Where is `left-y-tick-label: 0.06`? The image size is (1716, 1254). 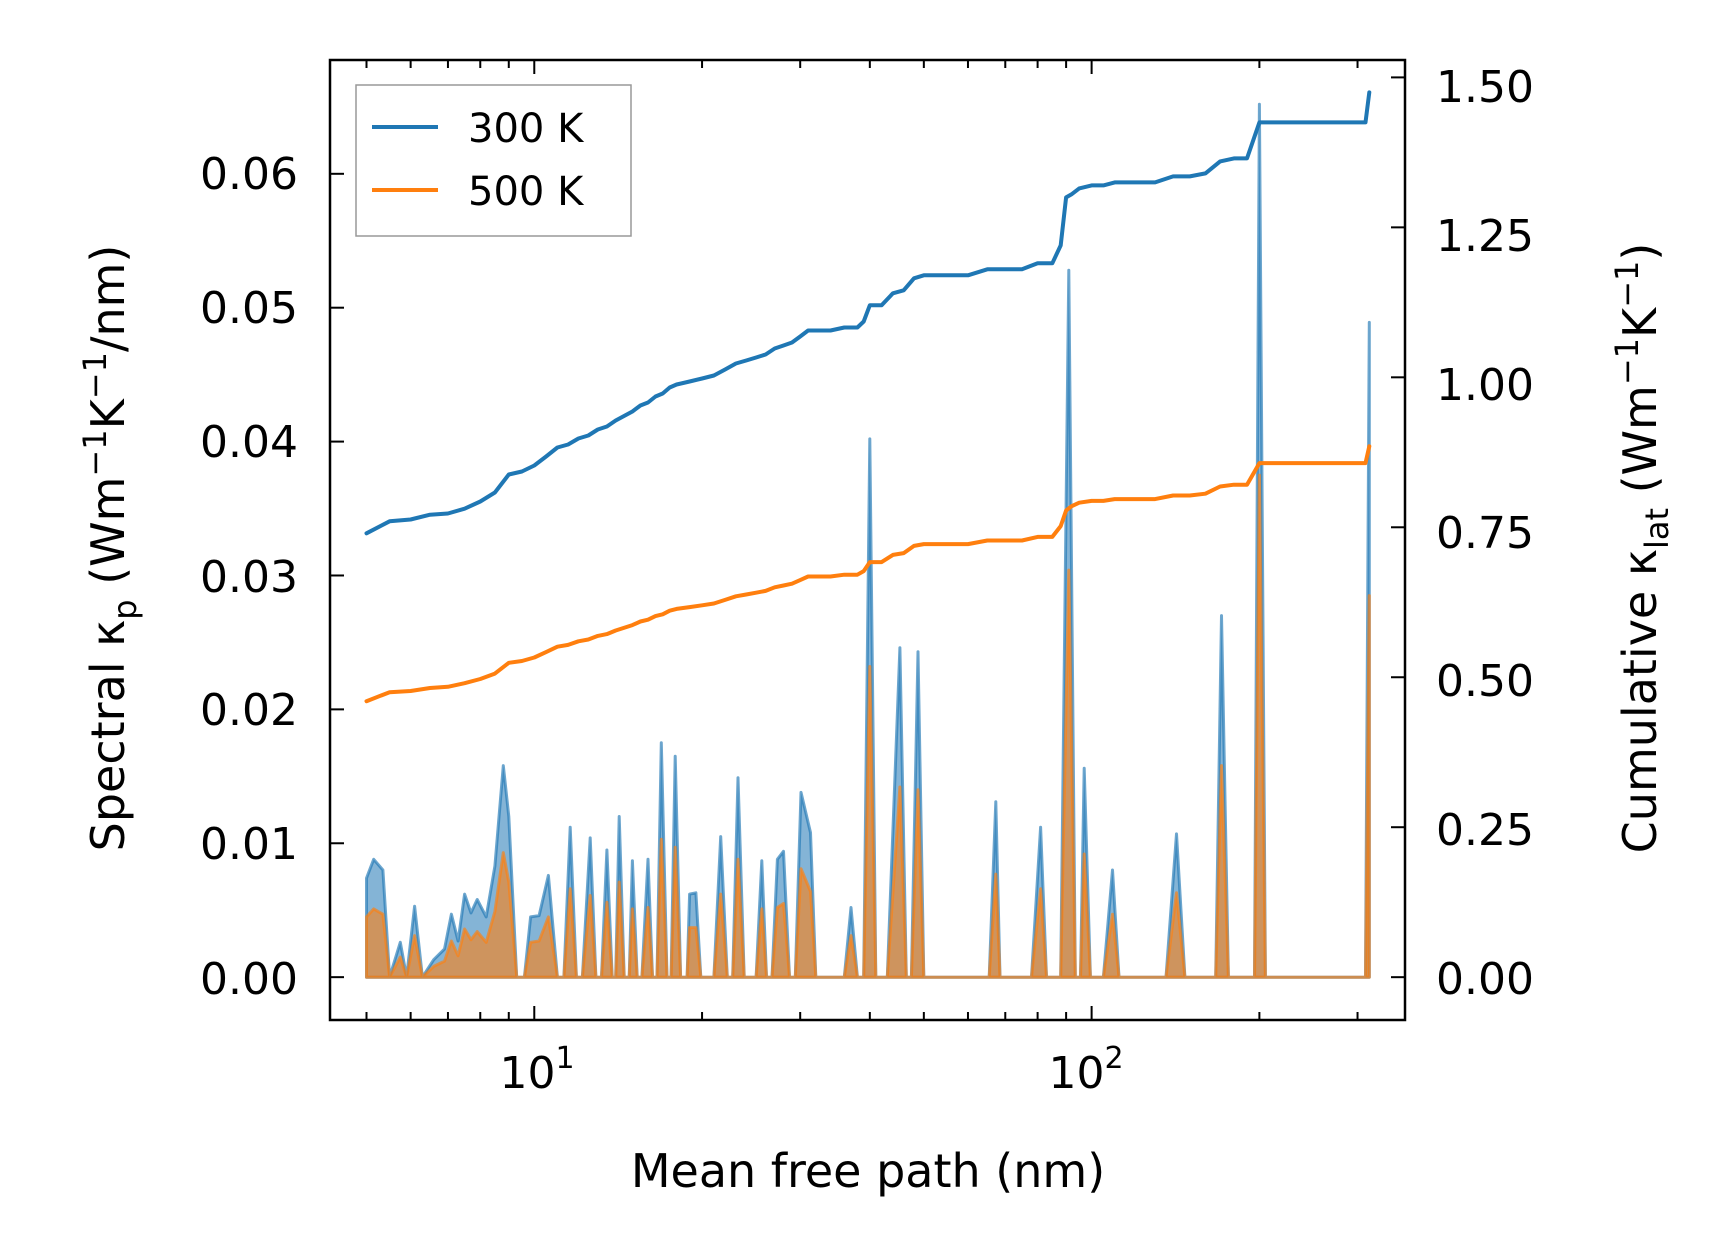
left-y-tick-label: 0.06 is located at coordinates (249, 174).